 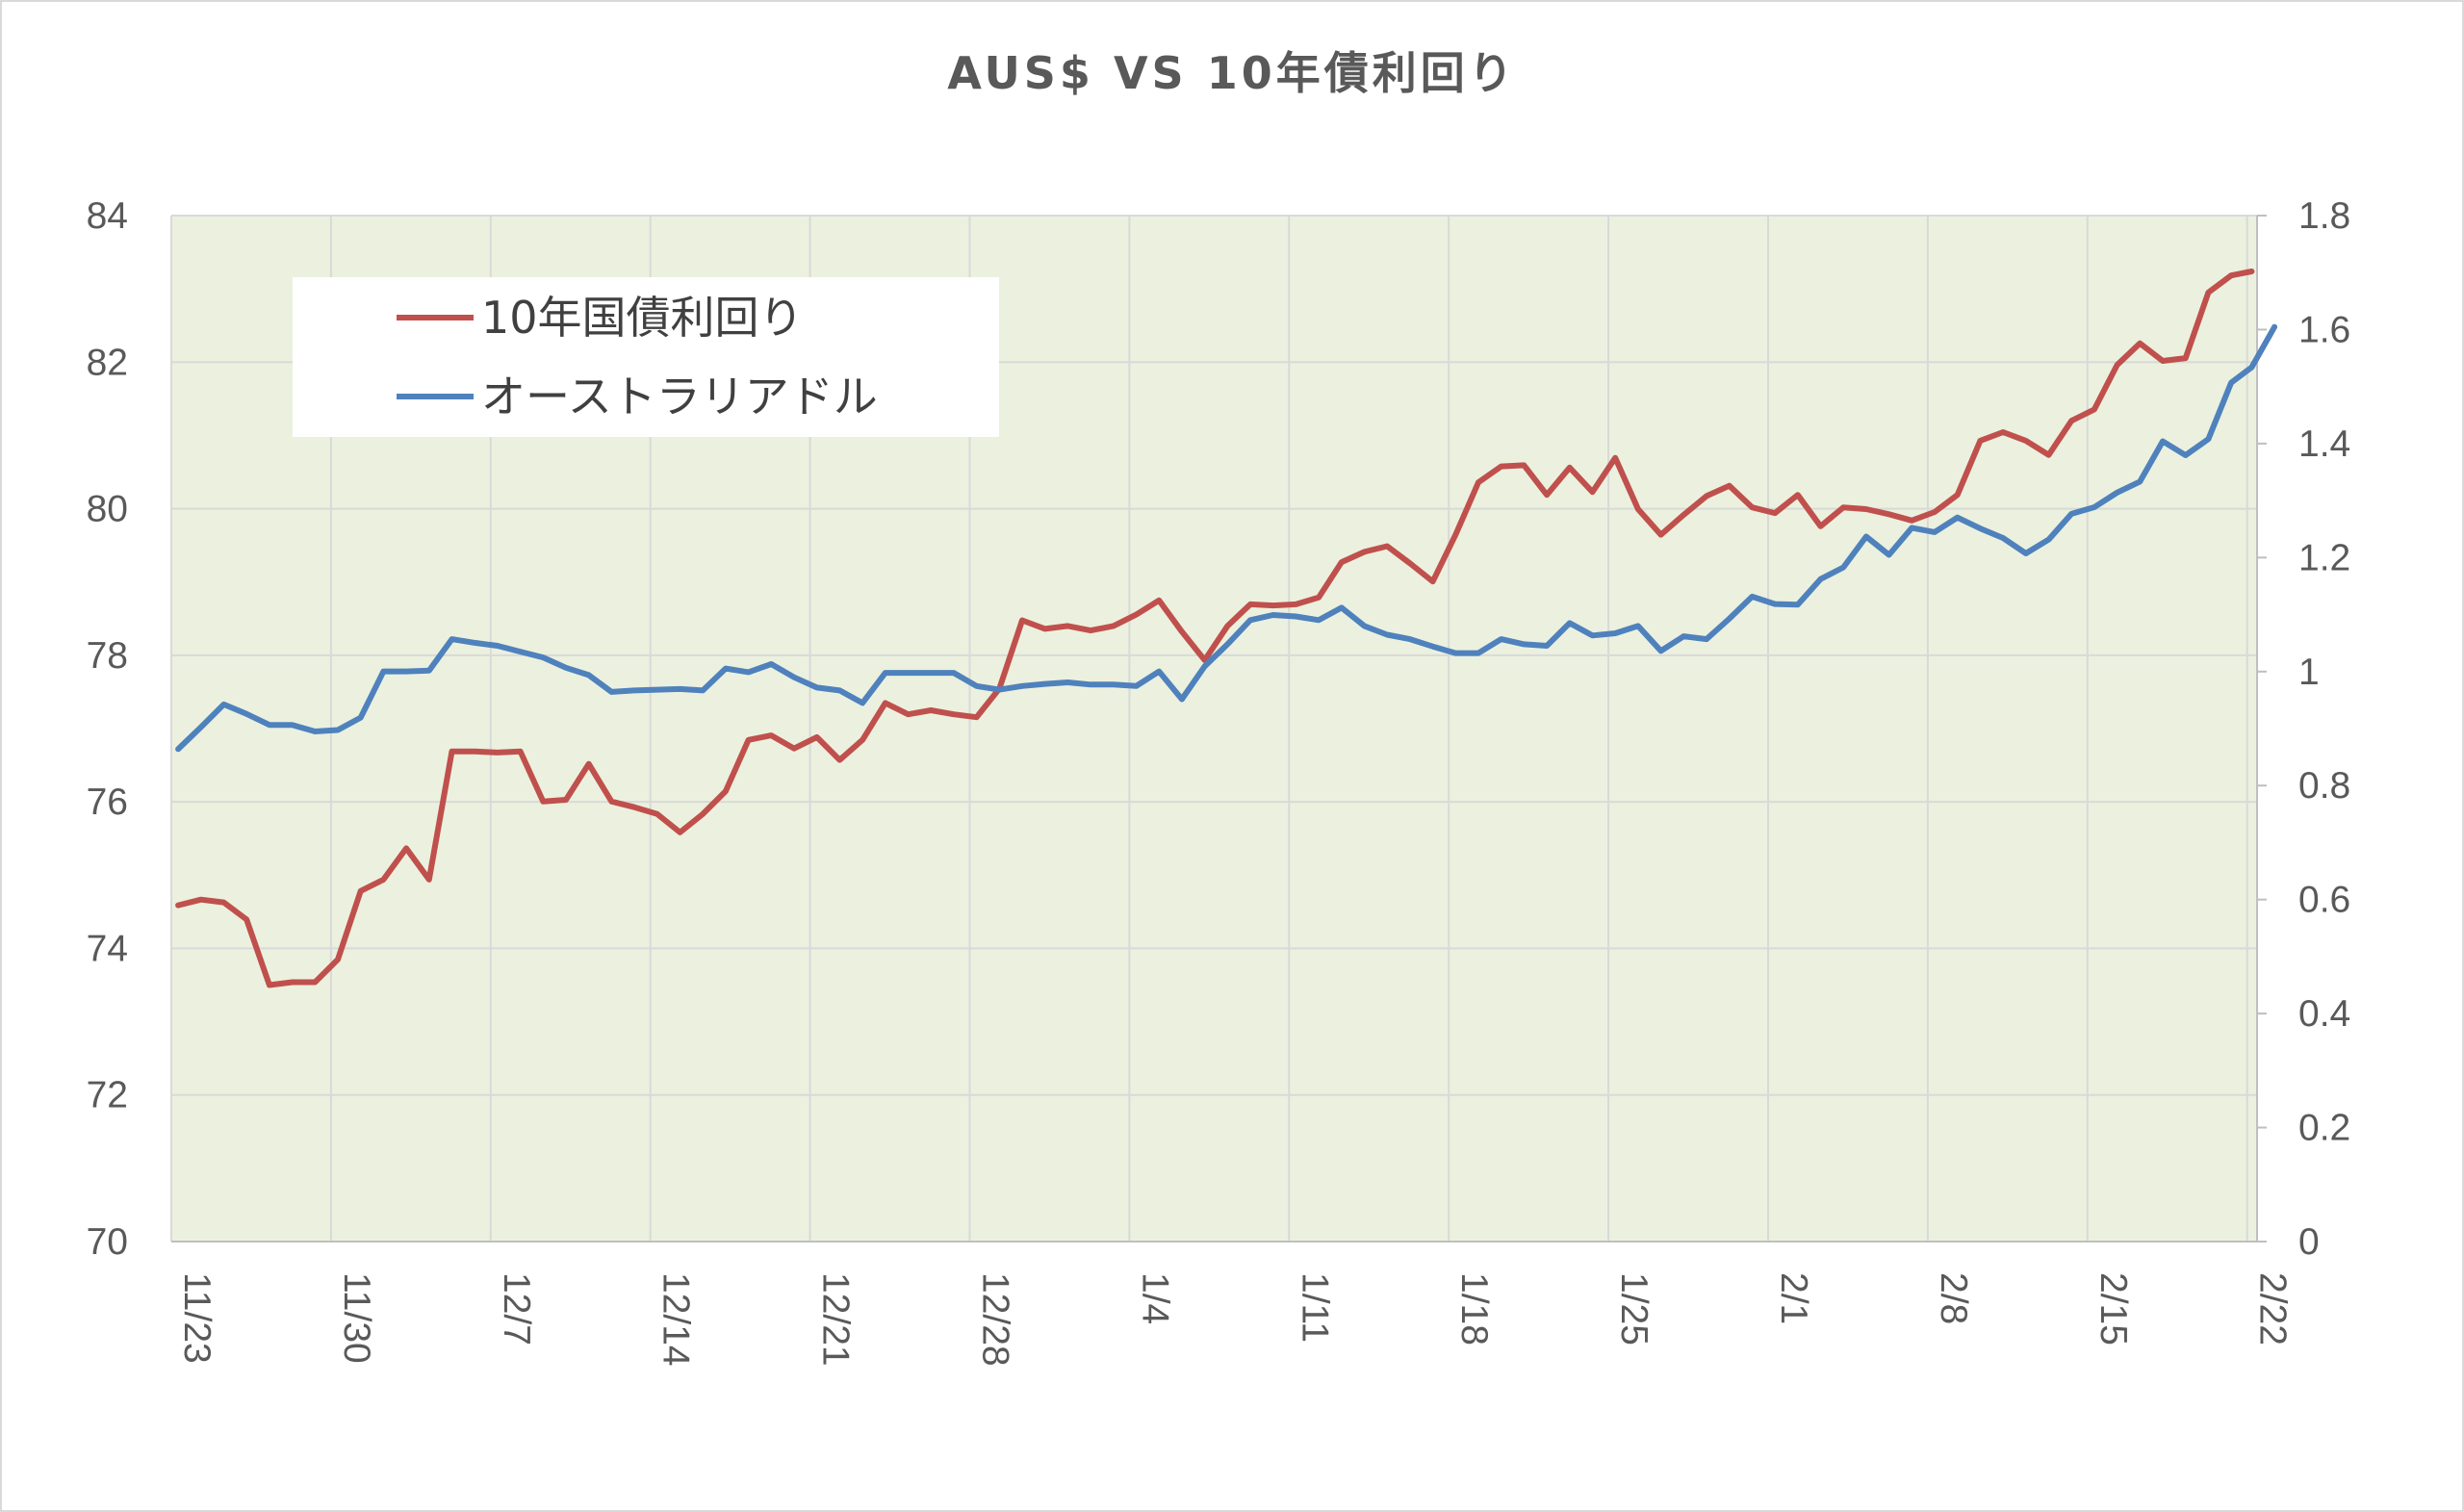 I want to click on right-tick-label: 1.8, so click(x=2324, y=216).